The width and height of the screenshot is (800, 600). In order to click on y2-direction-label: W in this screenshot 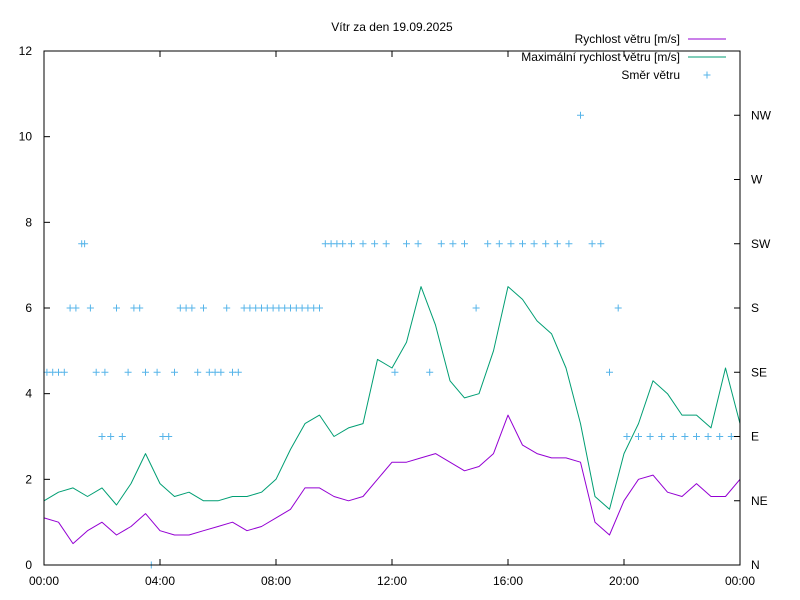, I will do `click(757, 180)`.